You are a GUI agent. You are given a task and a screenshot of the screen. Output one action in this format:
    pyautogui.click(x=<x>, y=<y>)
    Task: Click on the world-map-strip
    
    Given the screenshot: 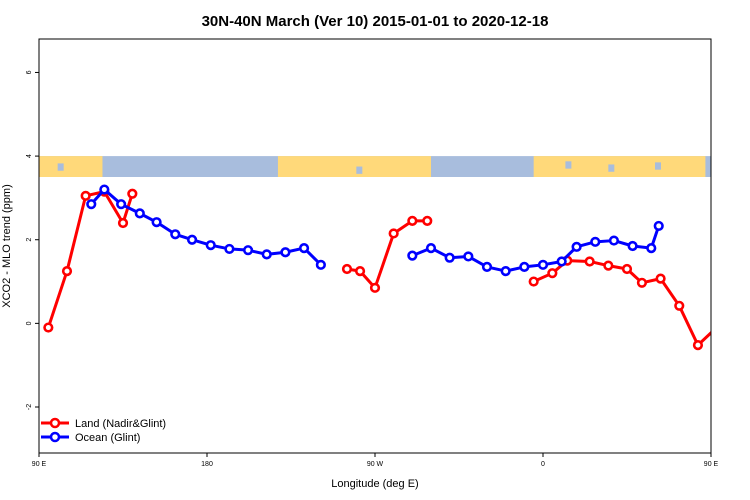 What is the action you would take?
    pyautogui.click(x=375, y=166)
    